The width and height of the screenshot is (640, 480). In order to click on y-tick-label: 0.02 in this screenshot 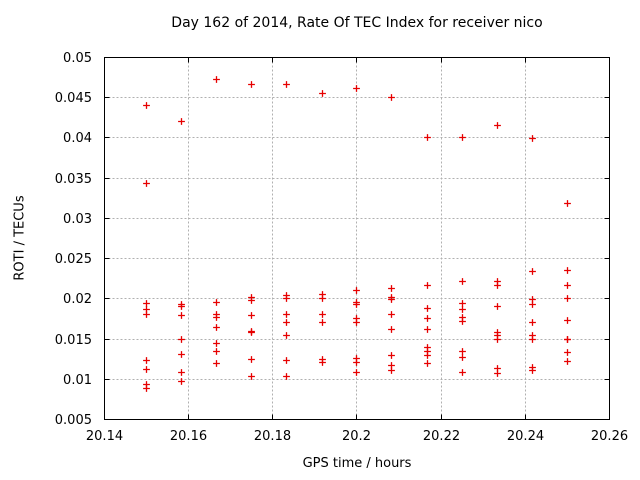, I will do `click(77, 299)`.